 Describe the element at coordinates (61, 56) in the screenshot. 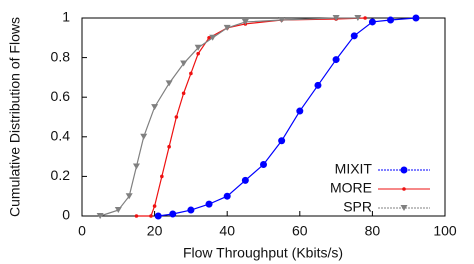

I see `y-tick-label: 0.8` at that location.